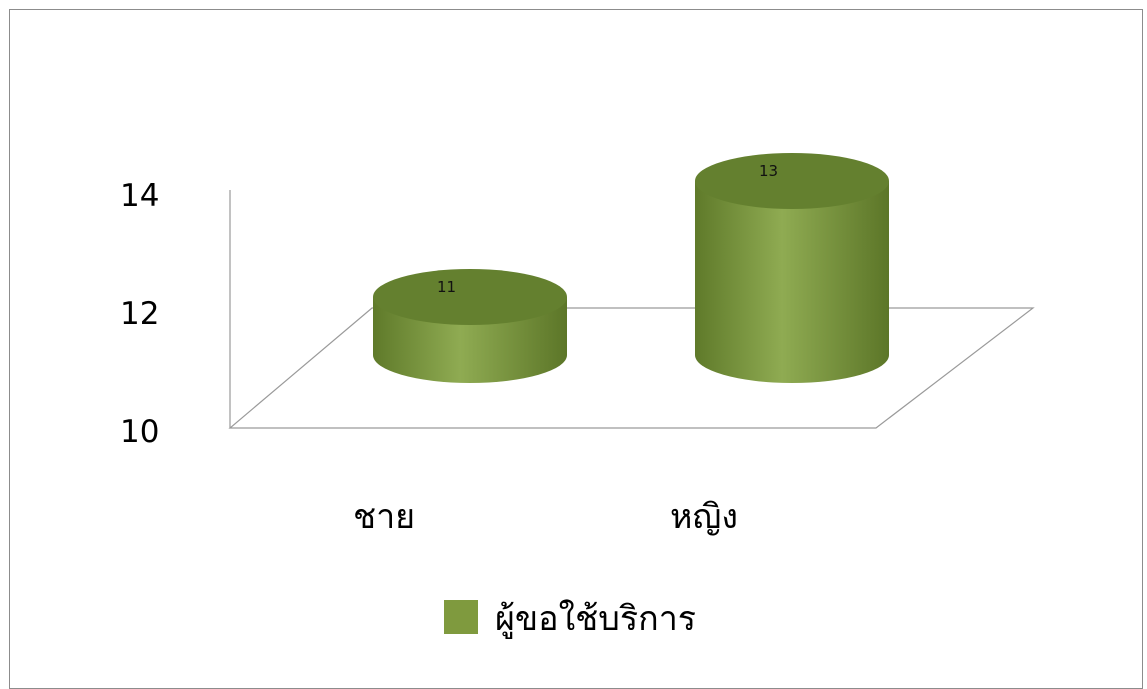 This screenshot has height=689, width=1147. I want to click on legend-swatch, so click(461, 617).